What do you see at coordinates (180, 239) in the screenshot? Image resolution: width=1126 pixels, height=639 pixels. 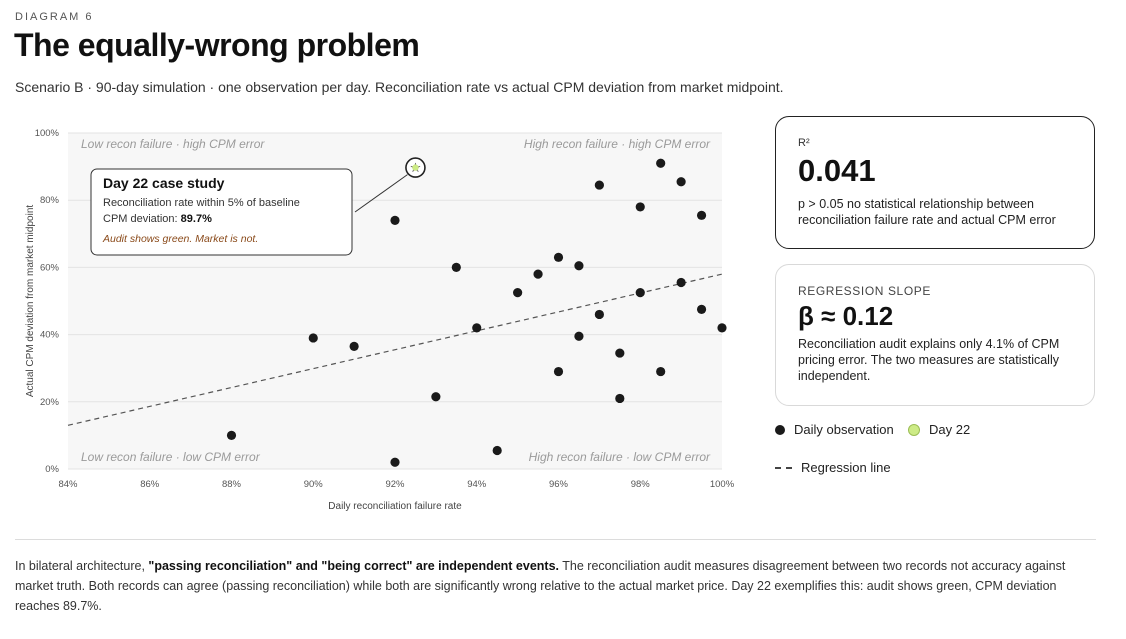 I see `callout-note: Audit shows green. Market is not.` at bounding box center [180, 239].